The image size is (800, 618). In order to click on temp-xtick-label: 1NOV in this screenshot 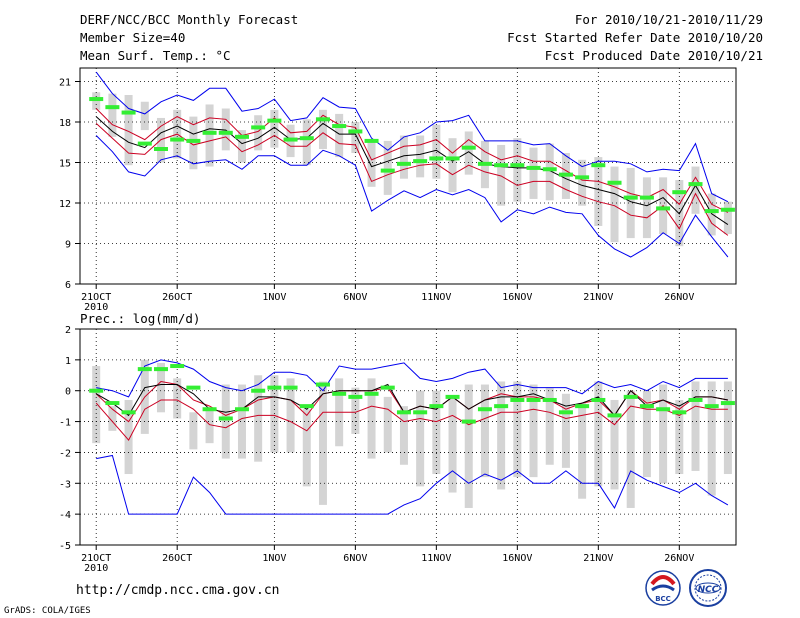, I will do `click(274, 297)`.